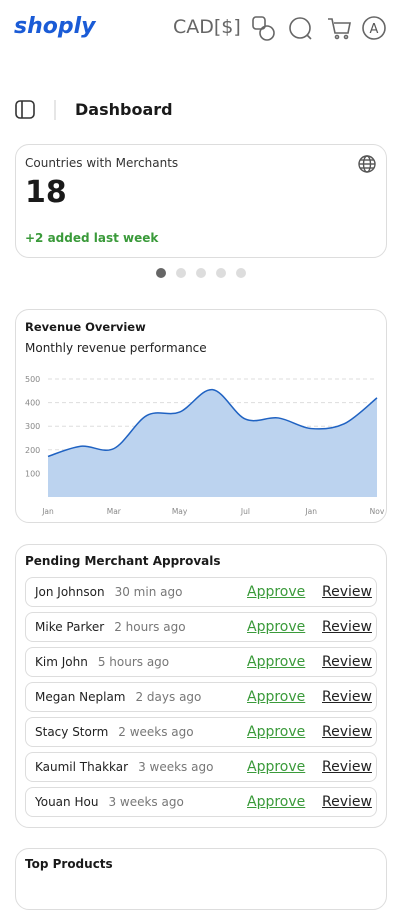 This screenshot has height=910, width=402. I want to click on top-products-card: Top Products, so click(201, 879).